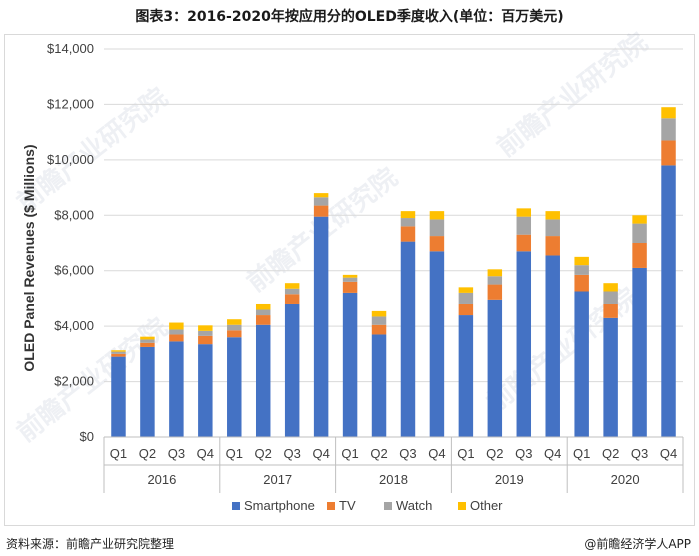 The width and height of the screenshot is (699, 556). Describe the element at coordinates (70, 159) in the screenshot. I see `y-tick-label: $10,000` at that location.